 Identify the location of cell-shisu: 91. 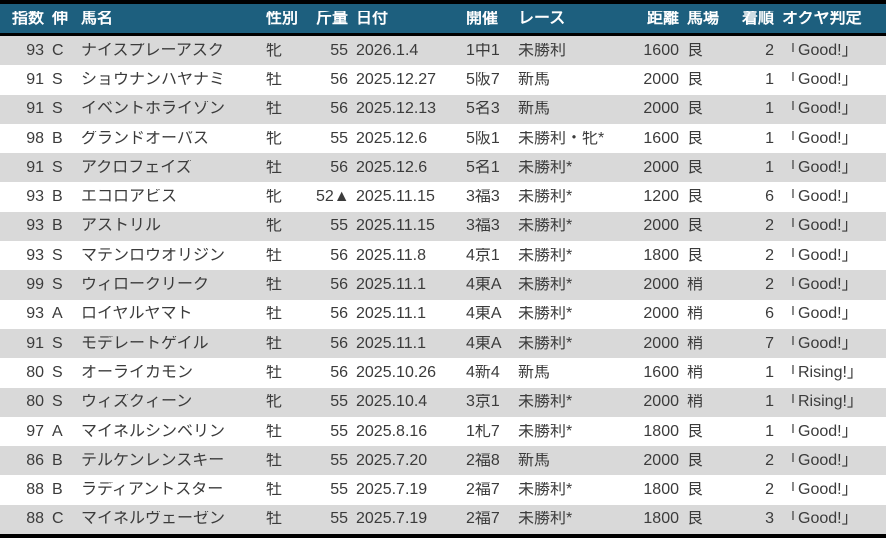
(35, 79).